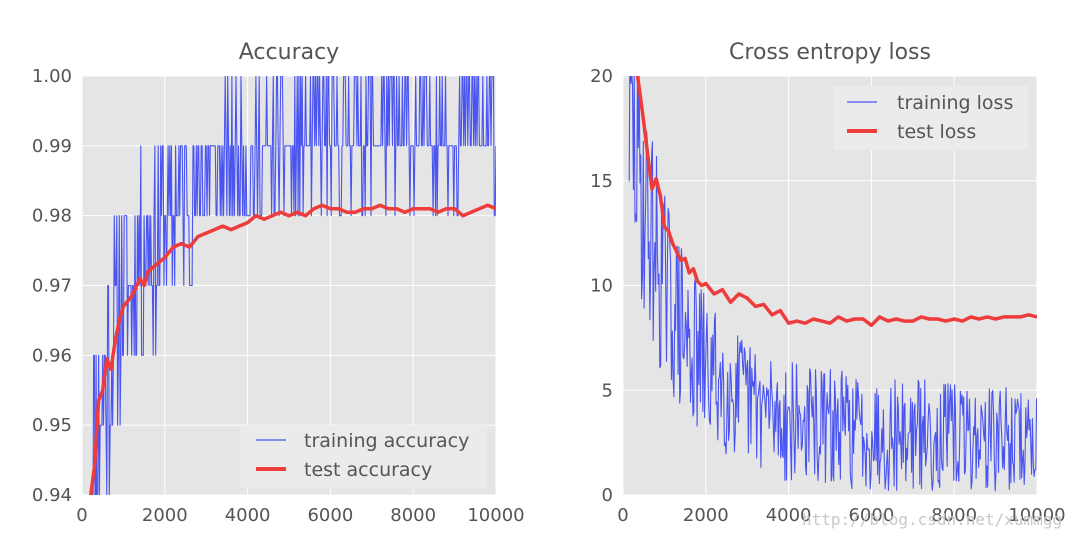 The width and height of the screenshot is (1080, 540). Describe the element at coordinates (601, 181) in the screenshot. I see `y-tick-label: 15` at that location.